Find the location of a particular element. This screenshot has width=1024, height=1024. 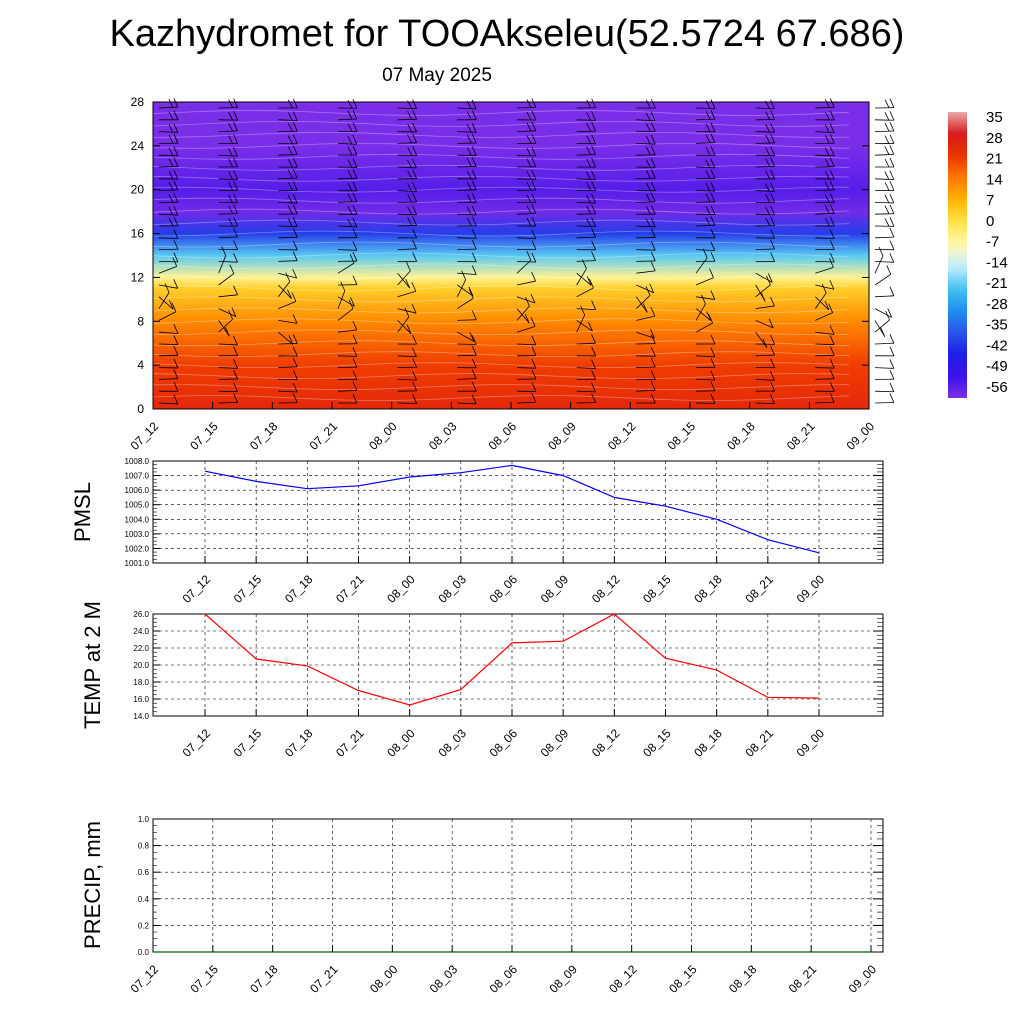

y-tick-label: 1.0 is located at coordinates (144, 819).